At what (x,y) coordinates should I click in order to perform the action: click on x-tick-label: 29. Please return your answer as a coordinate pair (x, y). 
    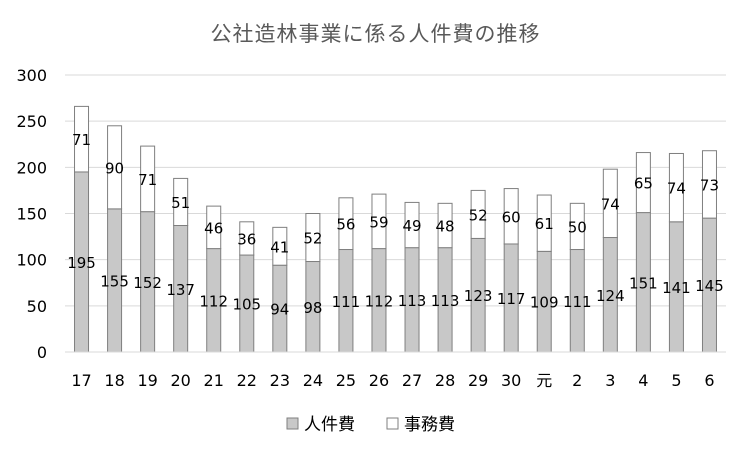
    Looking at the image, I should click on (478, 380).